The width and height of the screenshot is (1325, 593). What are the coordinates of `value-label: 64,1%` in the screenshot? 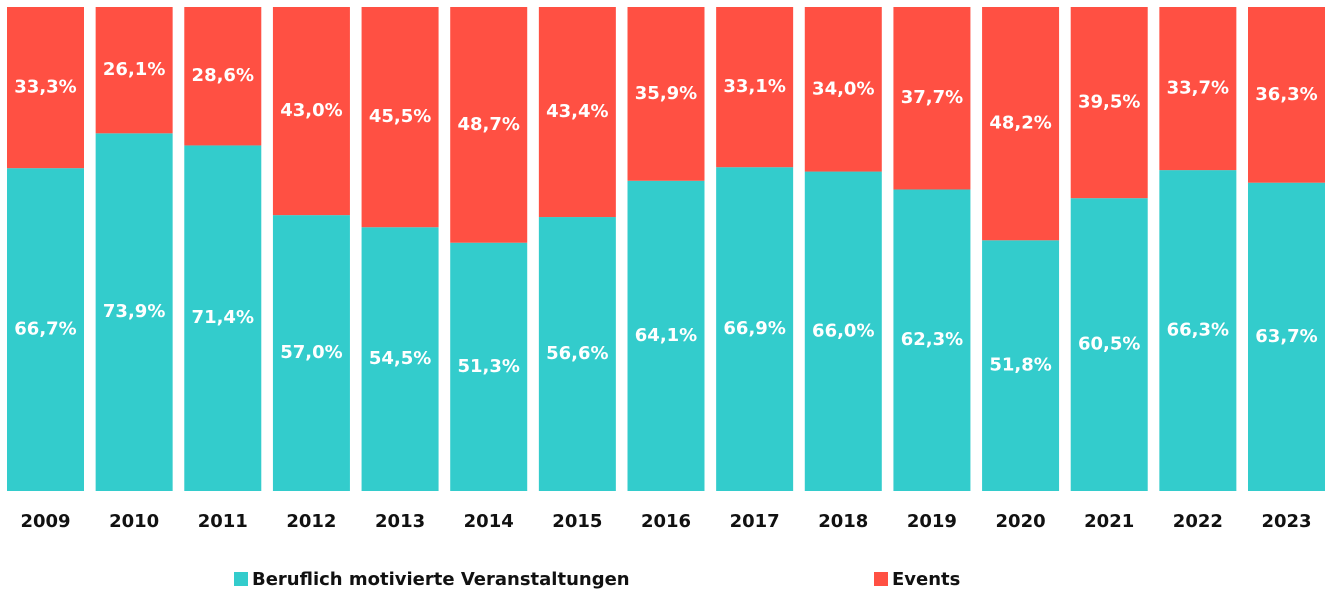 It's located at (666, 335).